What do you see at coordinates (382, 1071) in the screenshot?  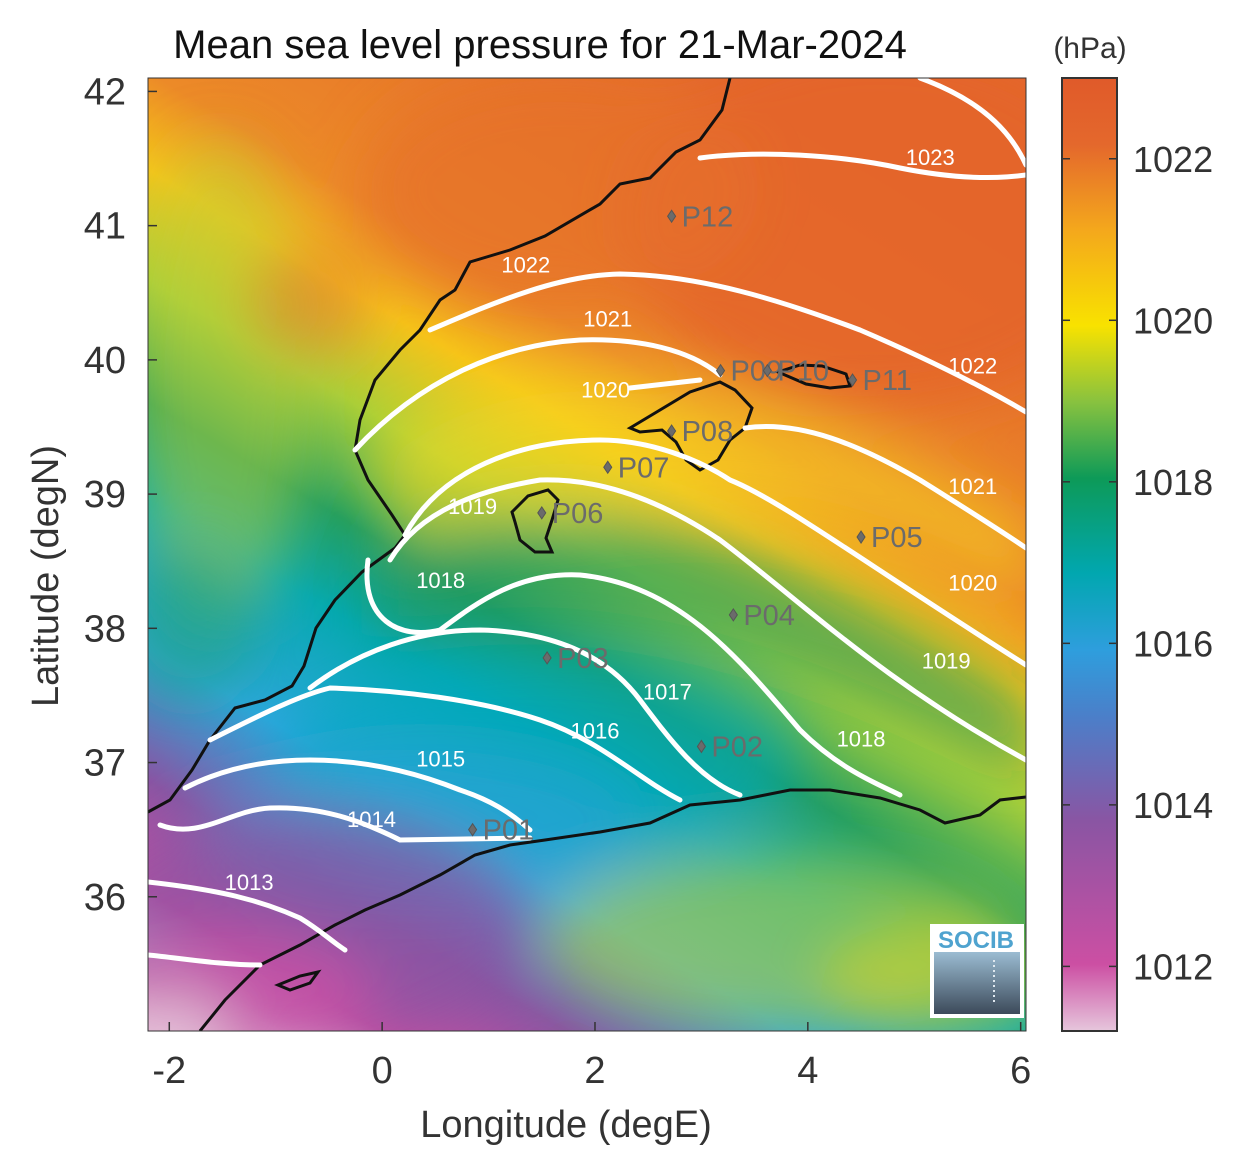 I see `x-tick-label: 0` at bounding box center [382, 1071].